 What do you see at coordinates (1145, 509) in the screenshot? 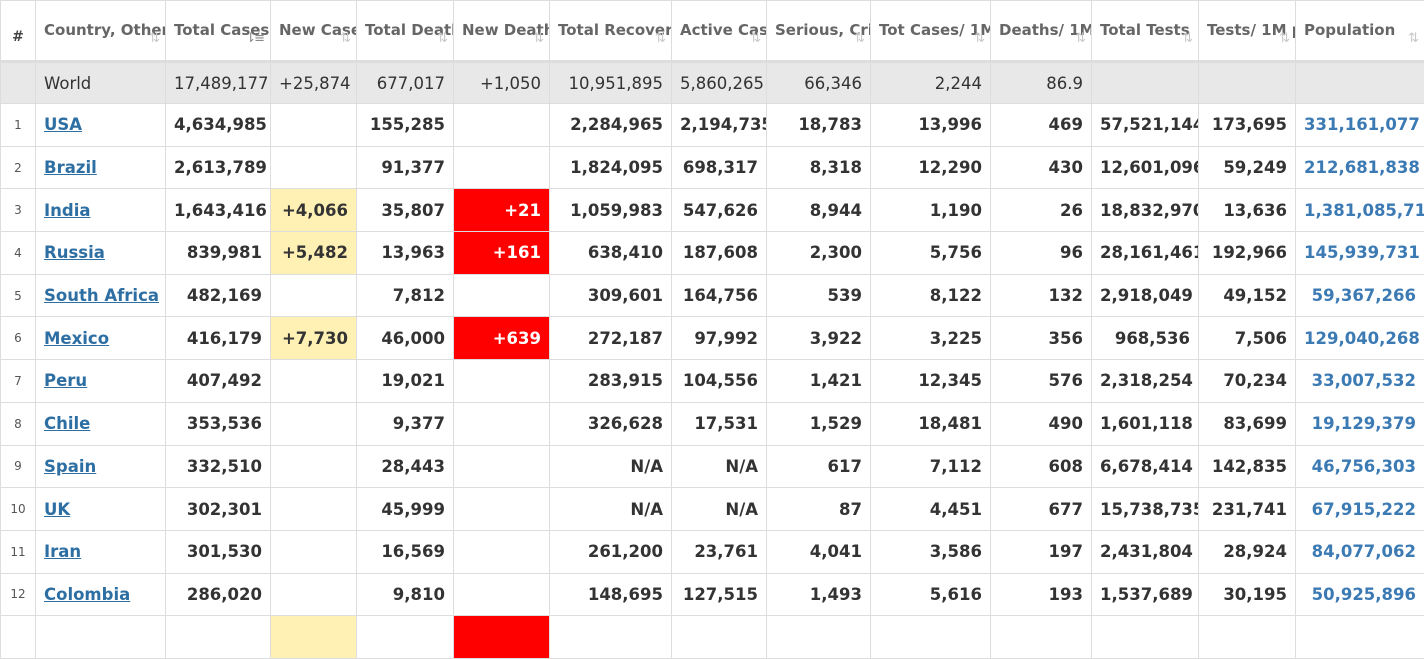
I see `total-tests-cell: 15,738,735` at bounding box center [1145, 509].